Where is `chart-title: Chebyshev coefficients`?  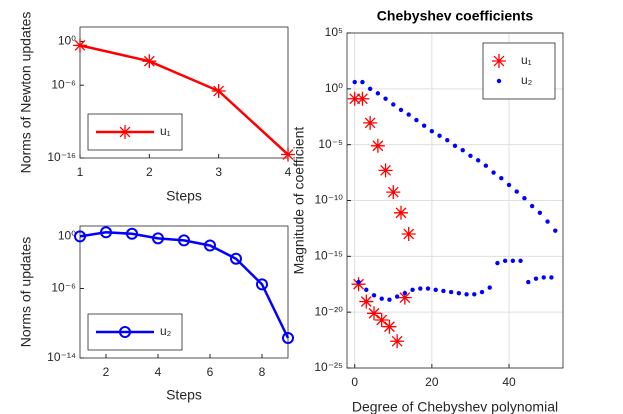 chart-title: Chebyshev coefficients is located at coordinates (455, 16).